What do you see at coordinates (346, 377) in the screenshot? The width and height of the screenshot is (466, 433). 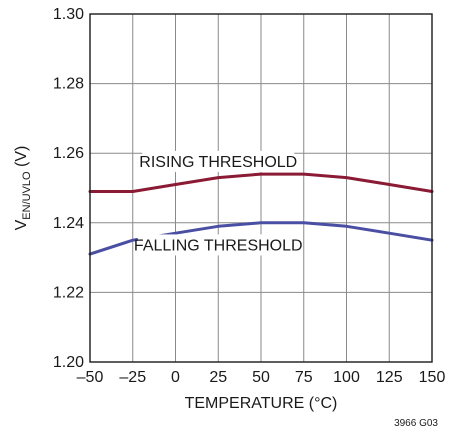 I see `x-tick-label: 100` at bounding box center [346, 377].